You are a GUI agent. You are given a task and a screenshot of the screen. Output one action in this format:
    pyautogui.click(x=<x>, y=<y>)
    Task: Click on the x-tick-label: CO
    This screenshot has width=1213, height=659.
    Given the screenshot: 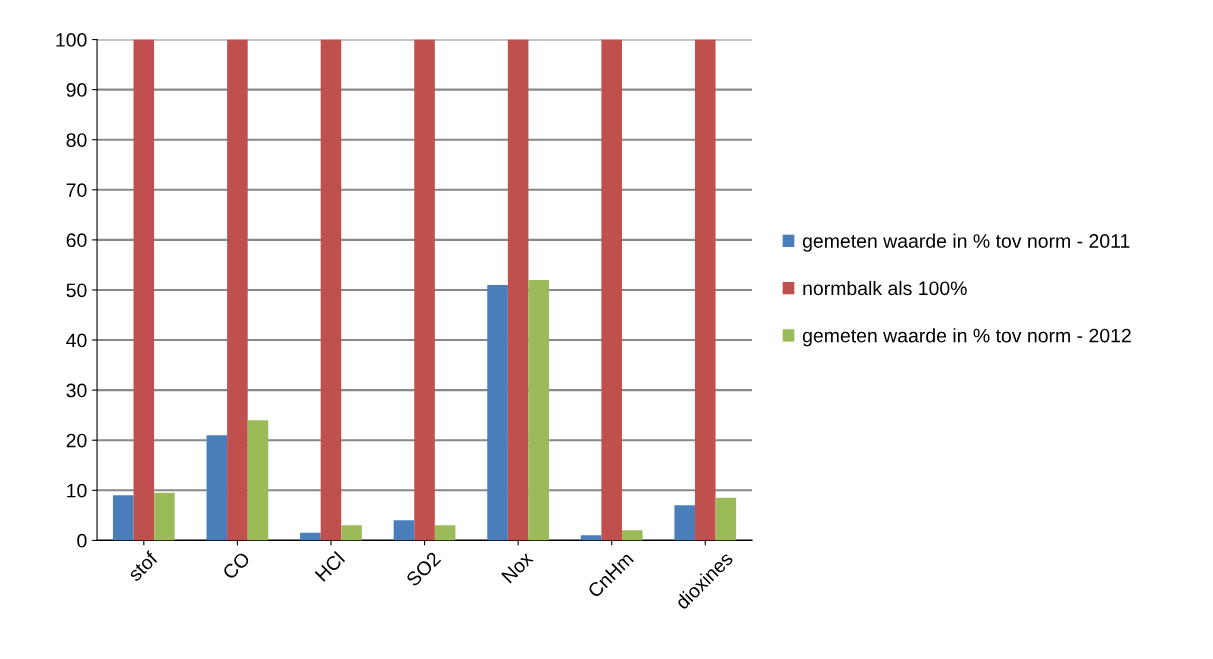 What is the action you would take?
    pyautogui.click(x=236, y=566)
    